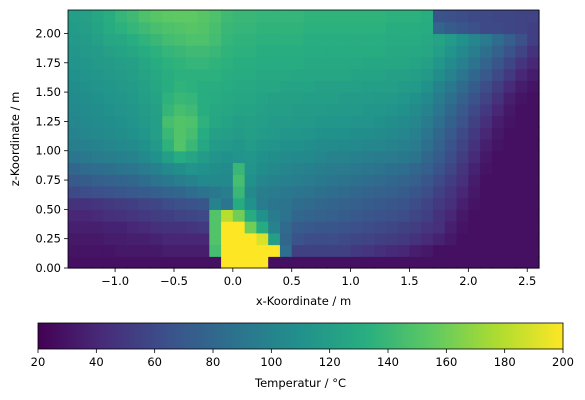 Image resolution: width=585 pixels, height=400 pixels. I want to click on y-tick-label: 0.75, so click(48, 180).